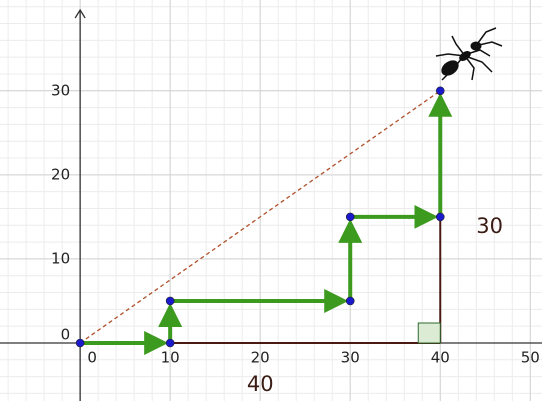 Image resolution: width=542 pixels, height=401 pixels. I want to click on height-length-label: 30, so click(489, 226).